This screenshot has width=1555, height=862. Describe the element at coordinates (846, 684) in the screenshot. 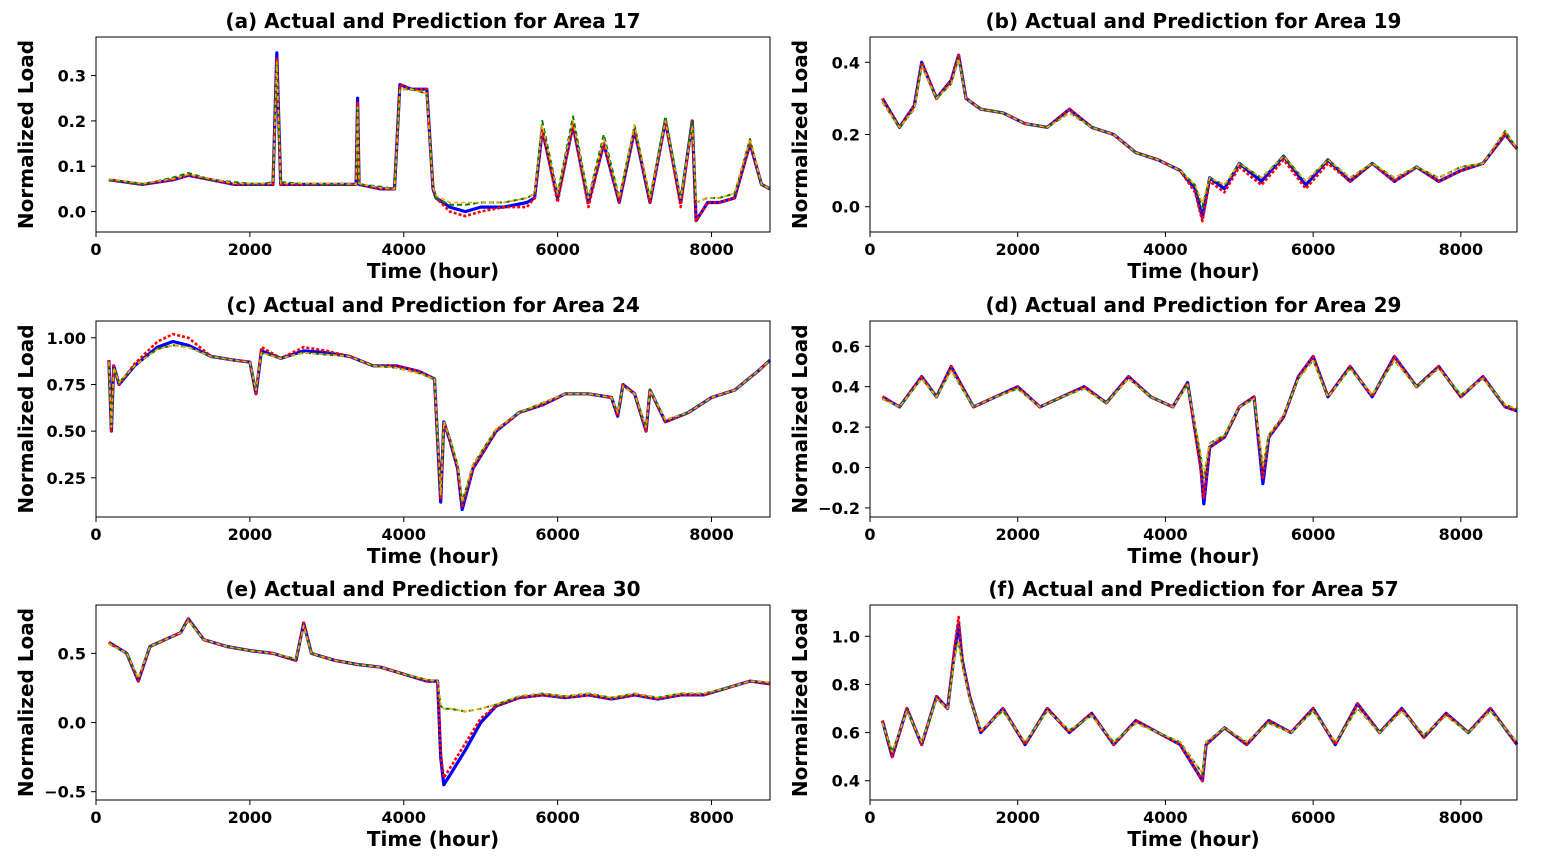

I see `y-tick-label: 0.8` at that location.